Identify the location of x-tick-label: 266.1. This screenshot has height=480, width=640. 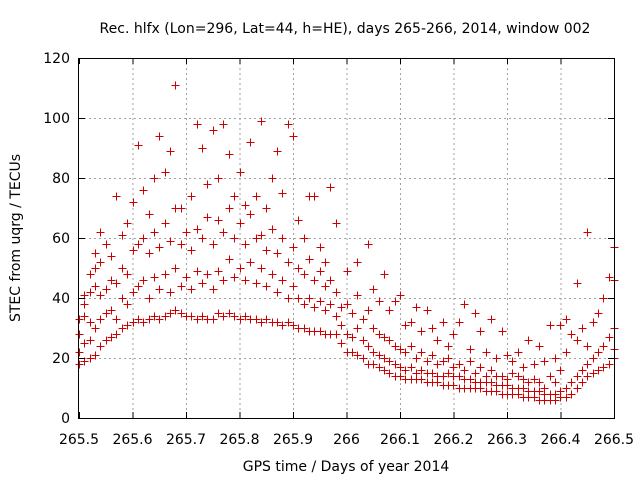
(400, 440).